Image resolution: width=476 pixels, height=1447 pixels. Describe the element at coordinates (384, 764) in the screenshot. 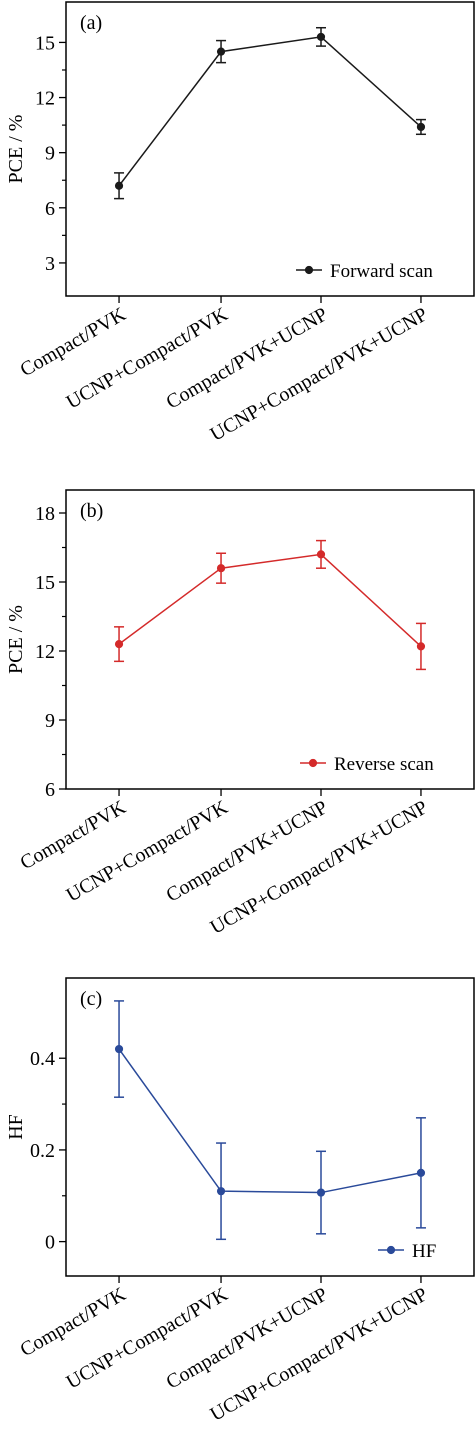

I see `legend-label: Reverse scan` at that location.